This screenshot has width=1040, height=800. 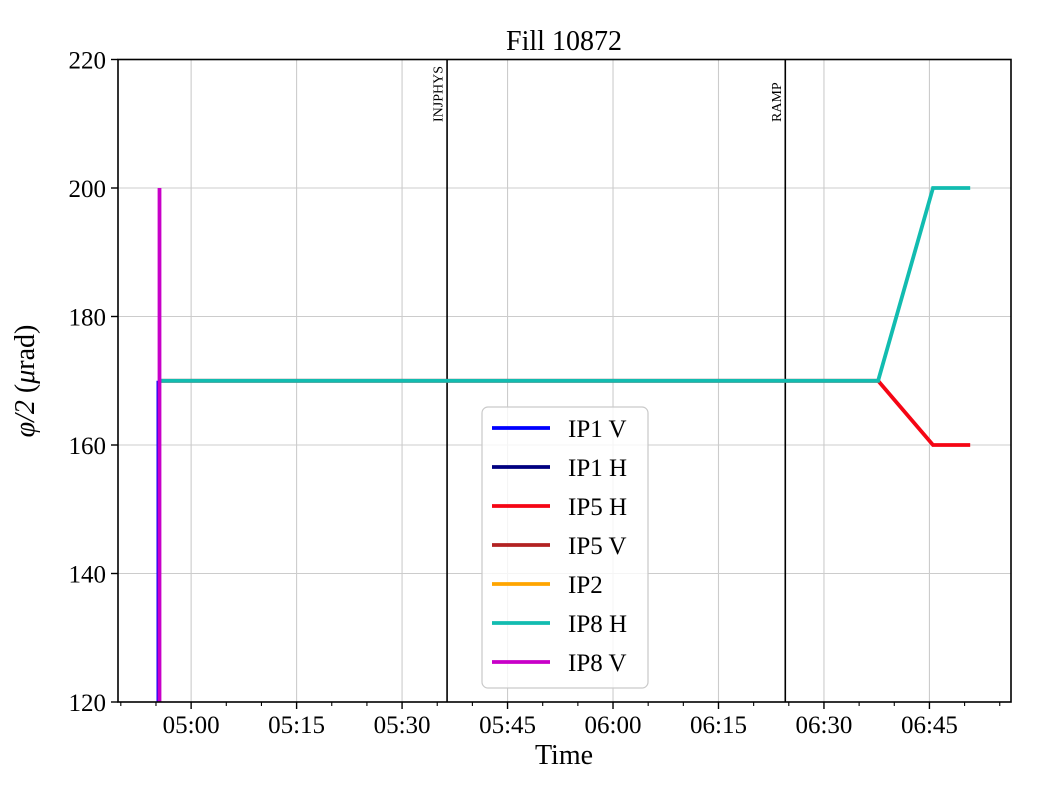 I want to click on y-tick-label: 220, so click(x=88, y=61).